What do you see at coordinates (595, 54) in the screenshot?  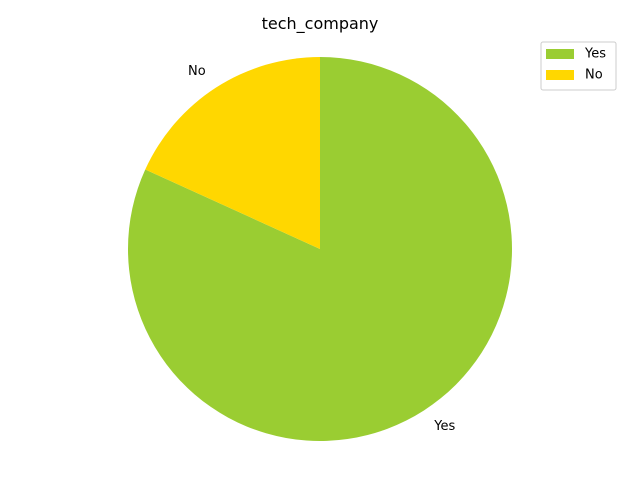 I see `legend-label-yes: Yes` at bounding box center [595, 54].